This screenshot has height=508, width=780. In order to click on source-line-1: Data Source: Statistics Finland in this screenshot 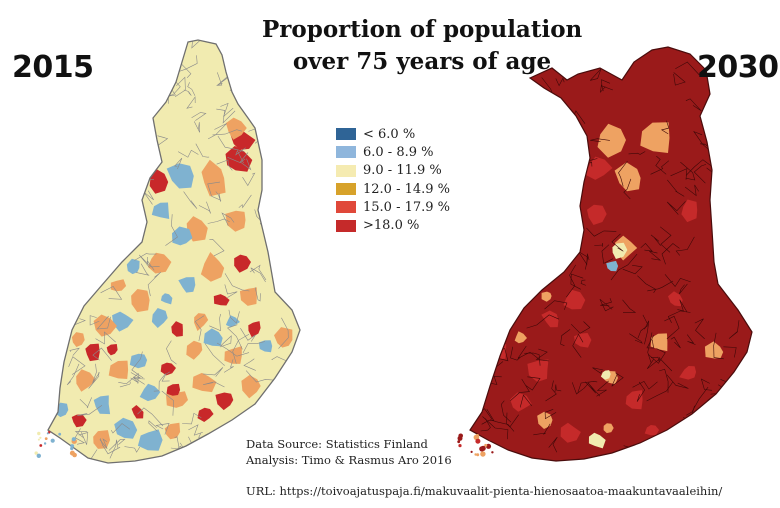, I will do `click(337, 444)`.